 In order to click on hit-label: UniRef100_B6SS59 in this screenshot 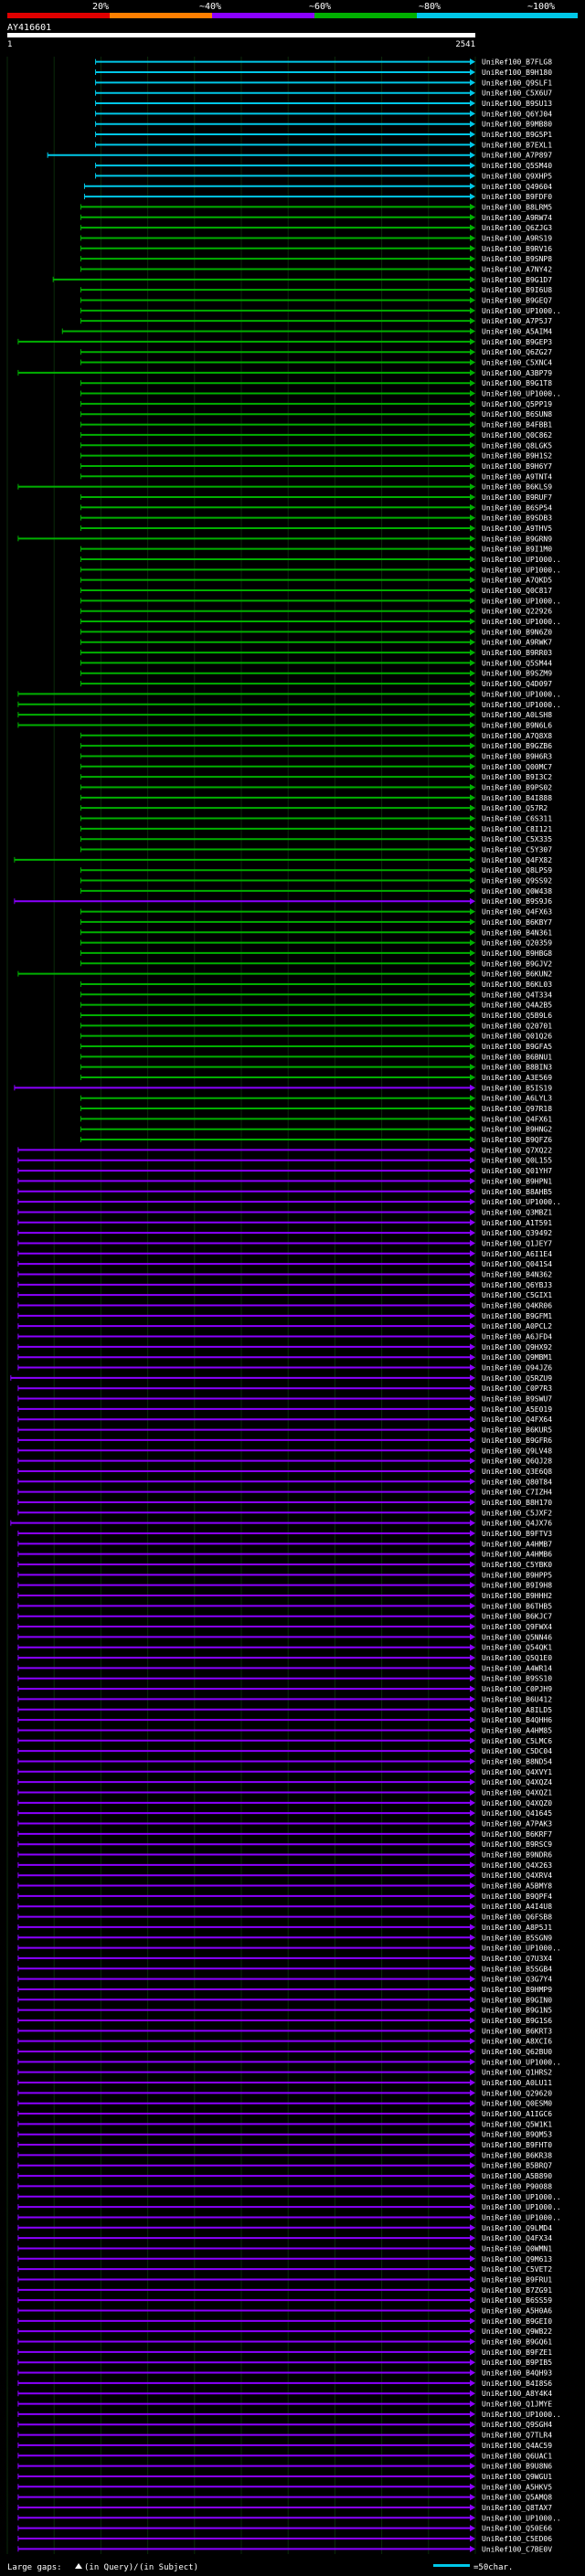, I will do `click(517, 2300)`.